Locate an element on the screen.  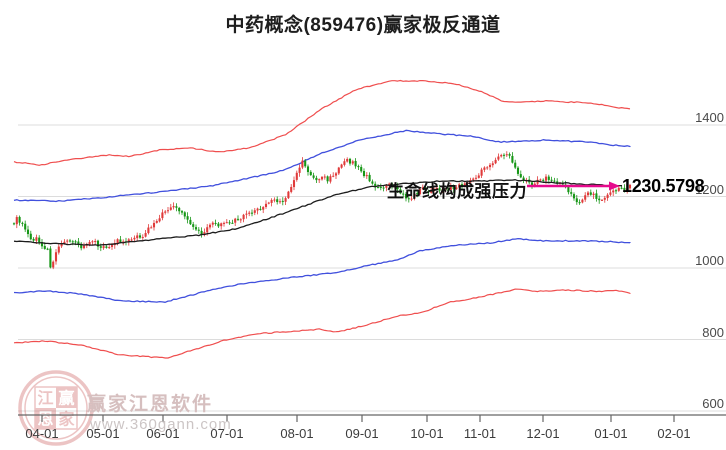
x-axis-label: 06-01 is located at coordinates (163, 433).